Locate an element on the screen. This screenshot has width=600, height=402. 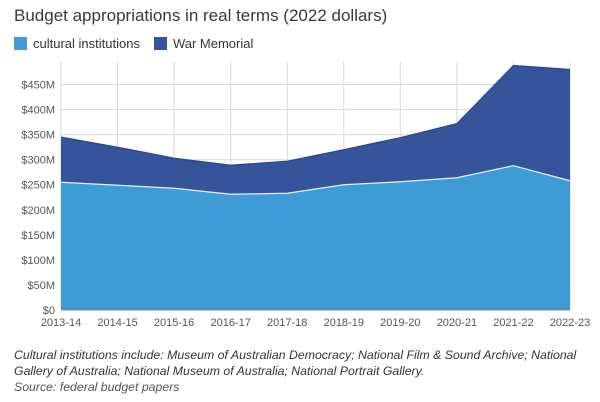
y-tick-label: $450M is located at coordinates (38, 86).